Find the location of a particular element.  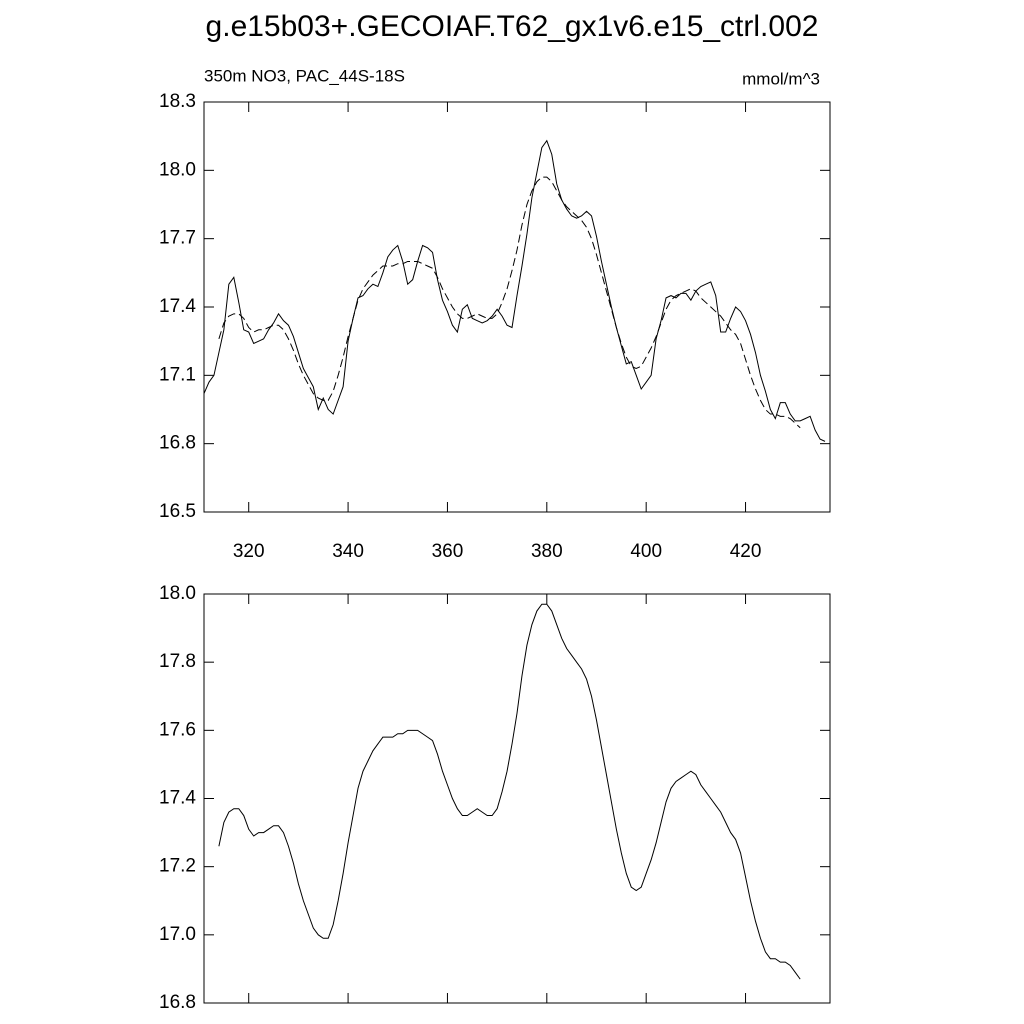

x-tick-label: 380 is located at coordinates (547, 551).